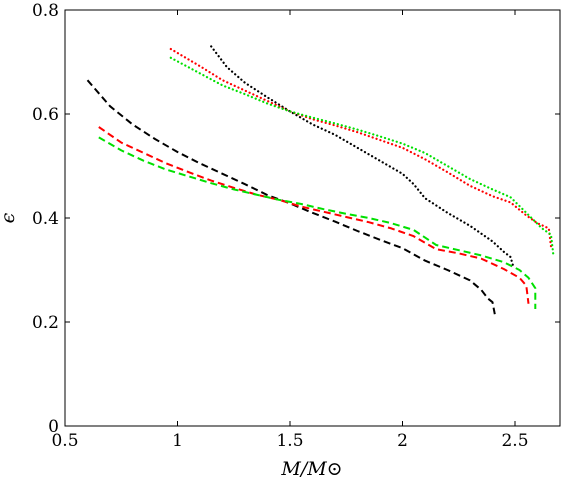  I want to click on y-tick-label: 0.2, so click(45, 323).